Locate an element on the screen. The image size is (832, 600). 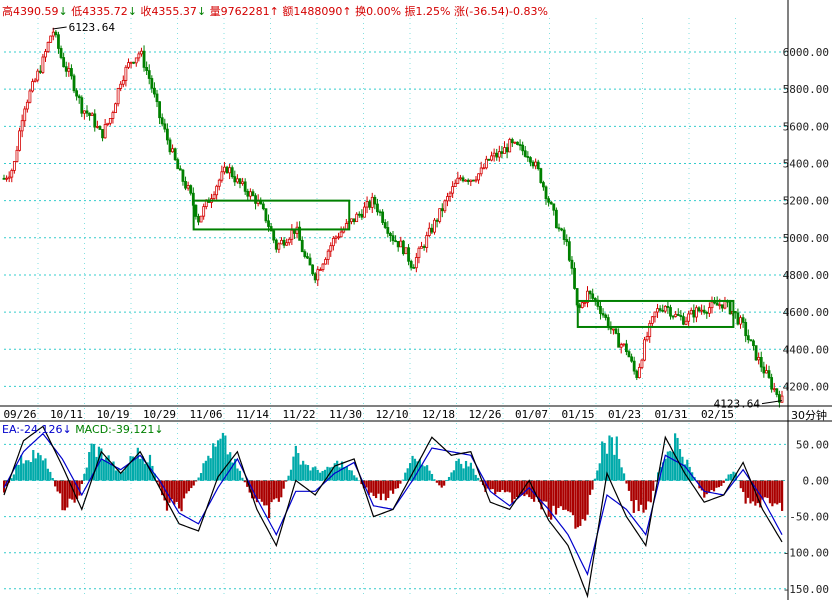
period-label: 30分钟 is located at coordinates (809, 415).